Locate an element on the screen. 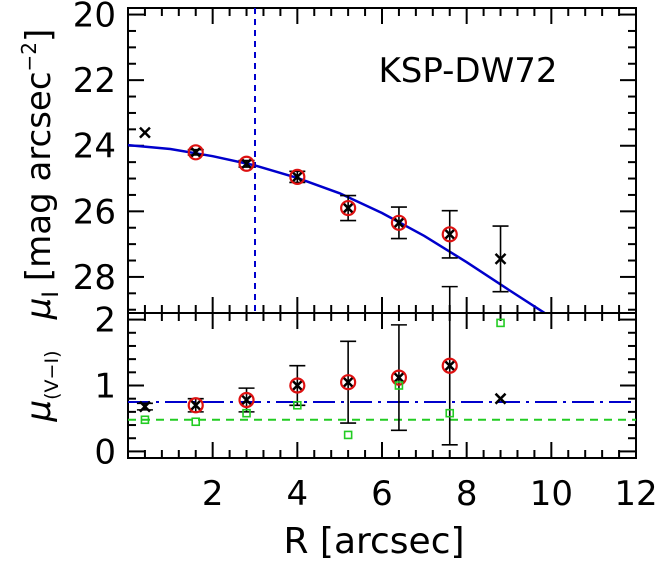  bottom-y-tick-label: 2 is located at coordinates (105, 321).